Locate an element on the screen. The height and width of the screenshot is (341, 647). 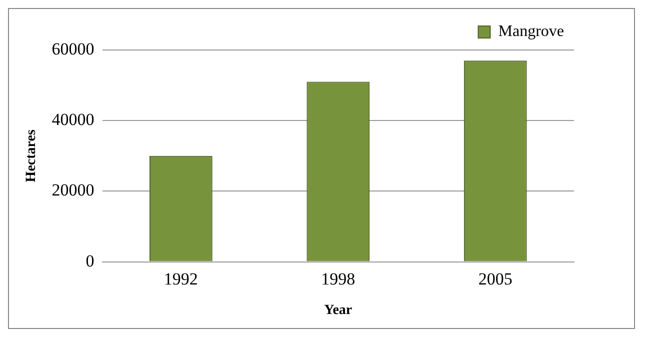
x-axis-title: Year is located at coordinates (338, 310).